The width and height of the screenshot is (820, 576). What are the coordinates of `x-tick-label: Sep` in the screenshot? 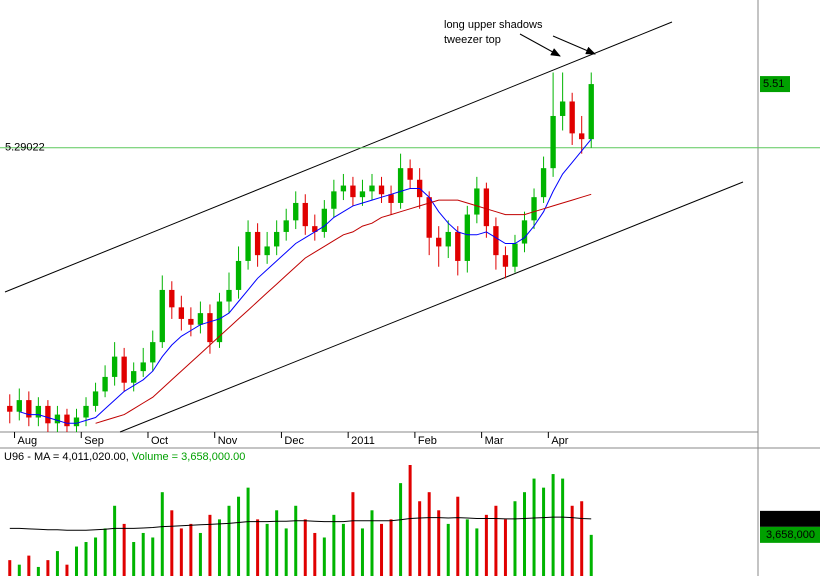 It's located at (94, 441).